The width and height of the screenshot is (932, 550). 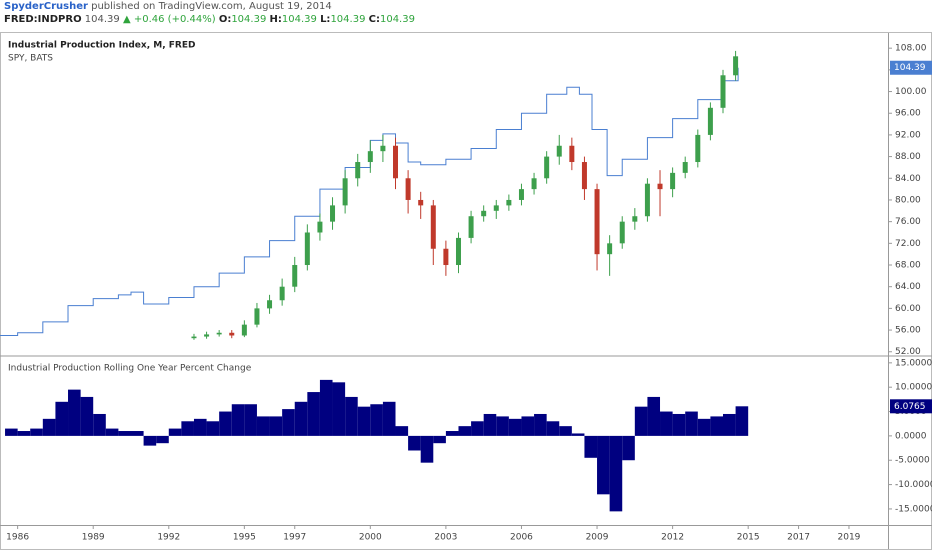 I want to click on x-tick-label: 1997, so click(x=294, y=538).